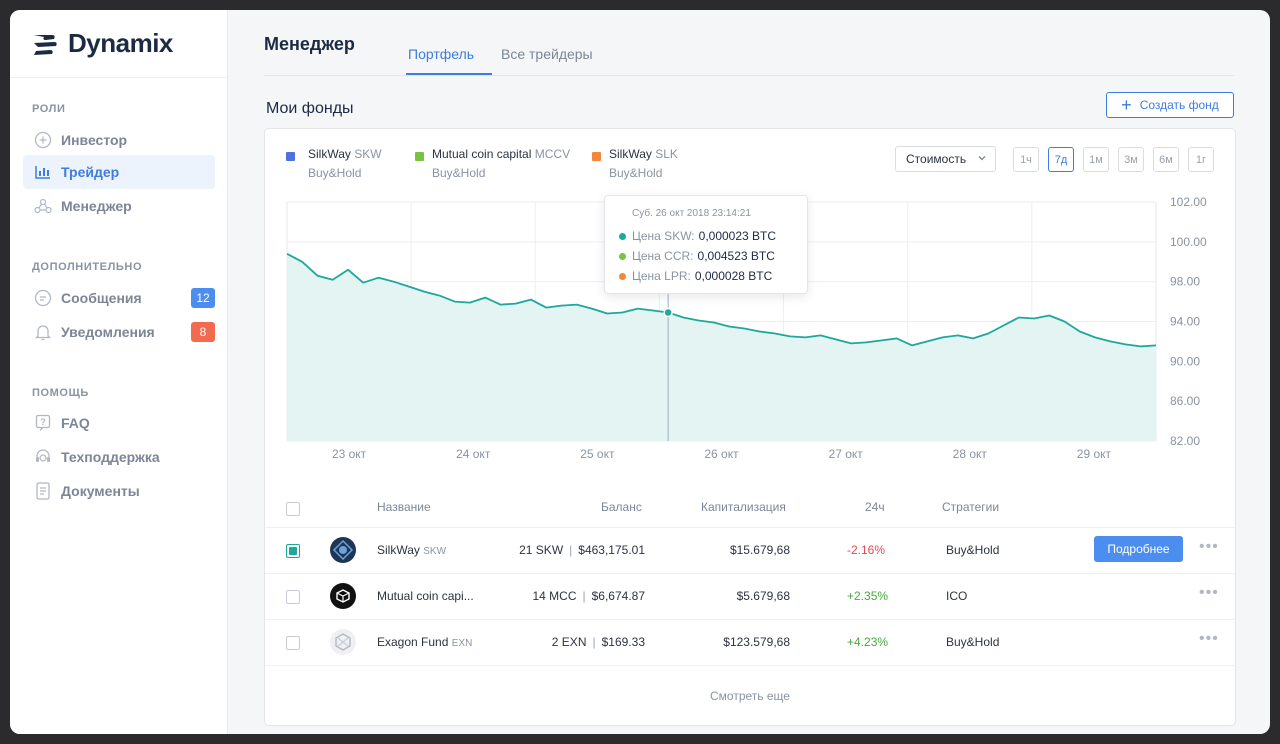  What do you see at coordinates (49, 109) in the screenshot?
I see `section-title-roles: Роли` at bounding box center [49, 109].